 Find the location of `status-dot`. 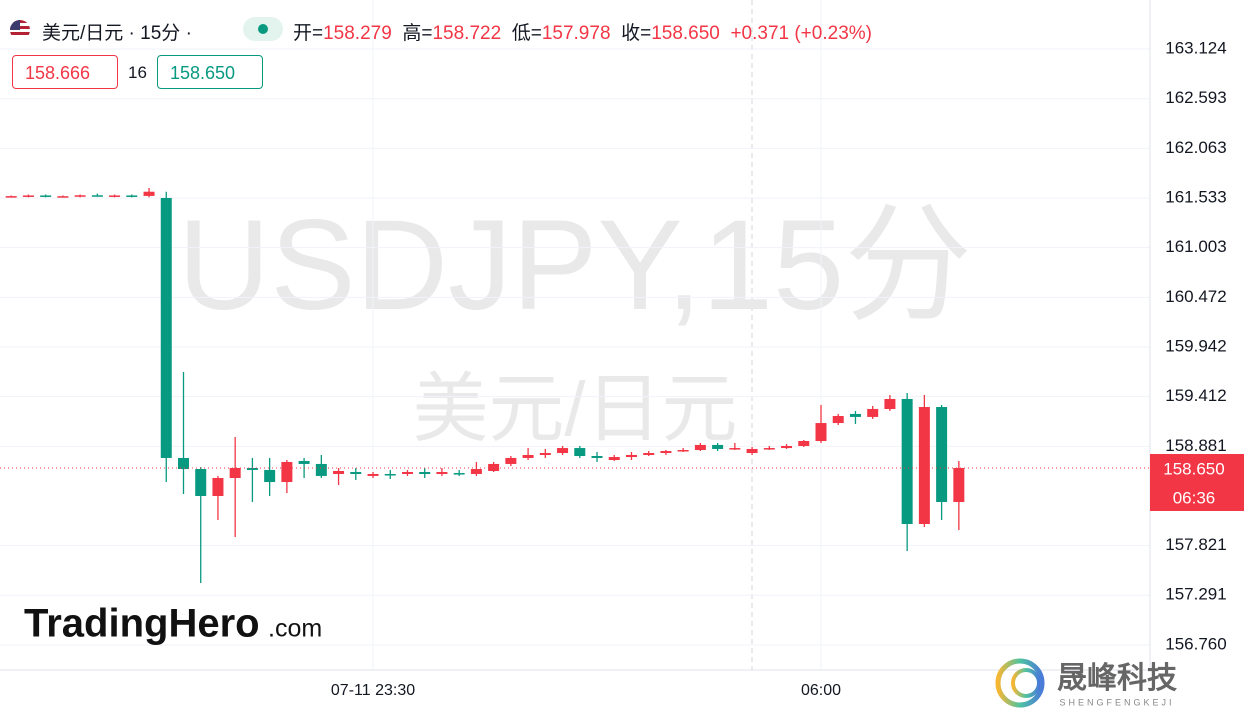

status-dot is located at coordinates (263, 29).